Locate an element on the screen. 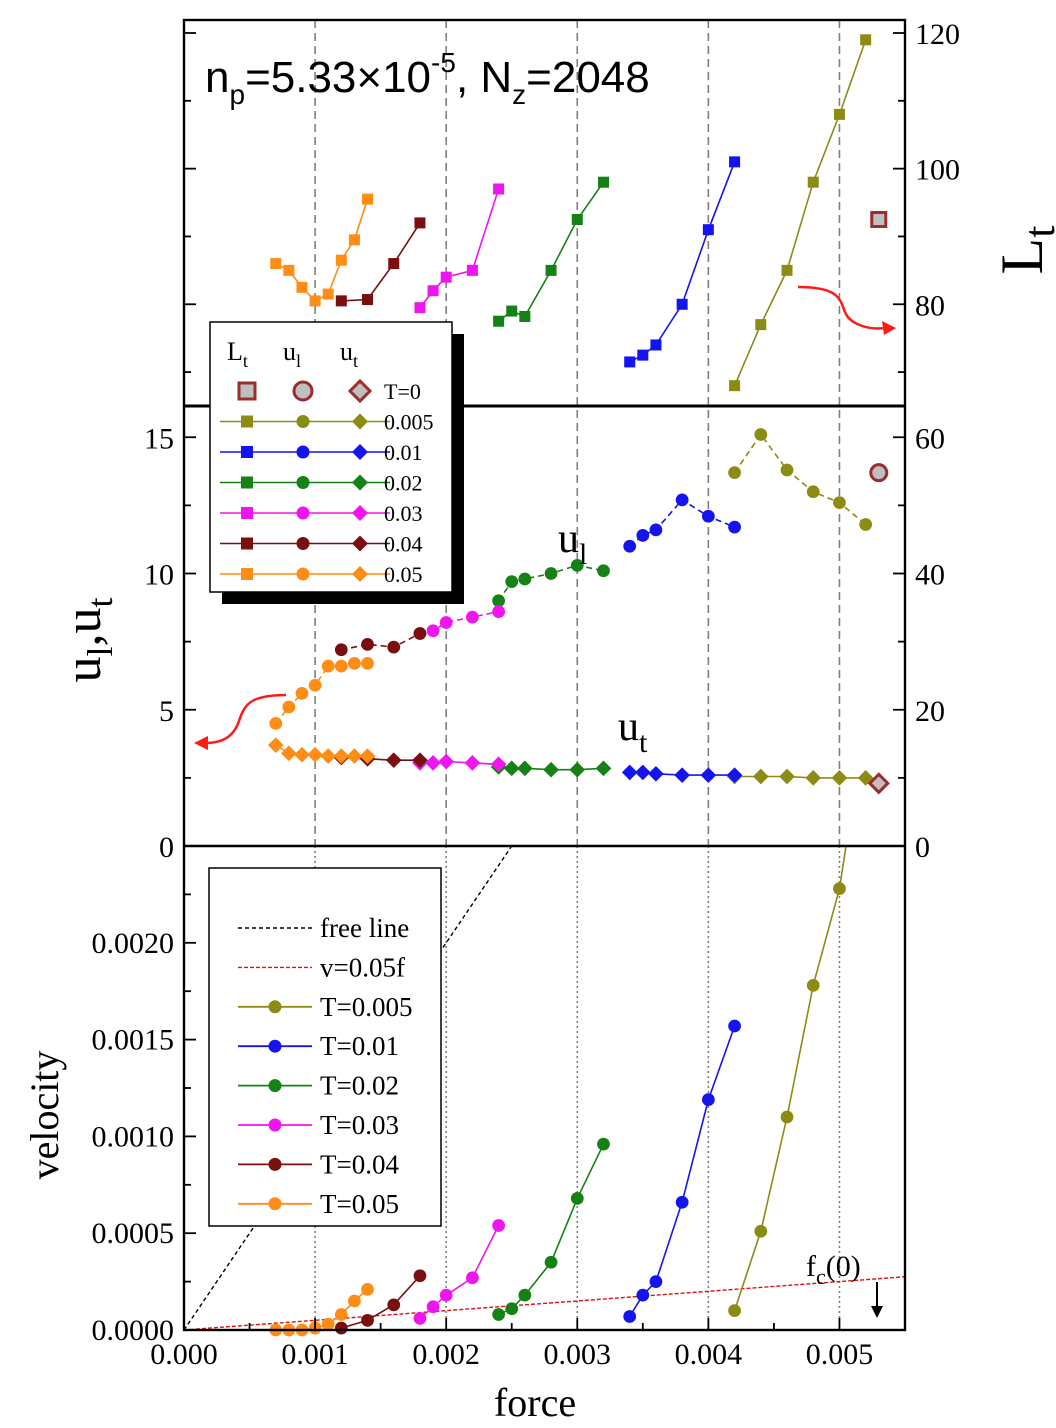 The image size is (1056, 1428). ut-series-T=0.02 is located at coordinates (551, 768).